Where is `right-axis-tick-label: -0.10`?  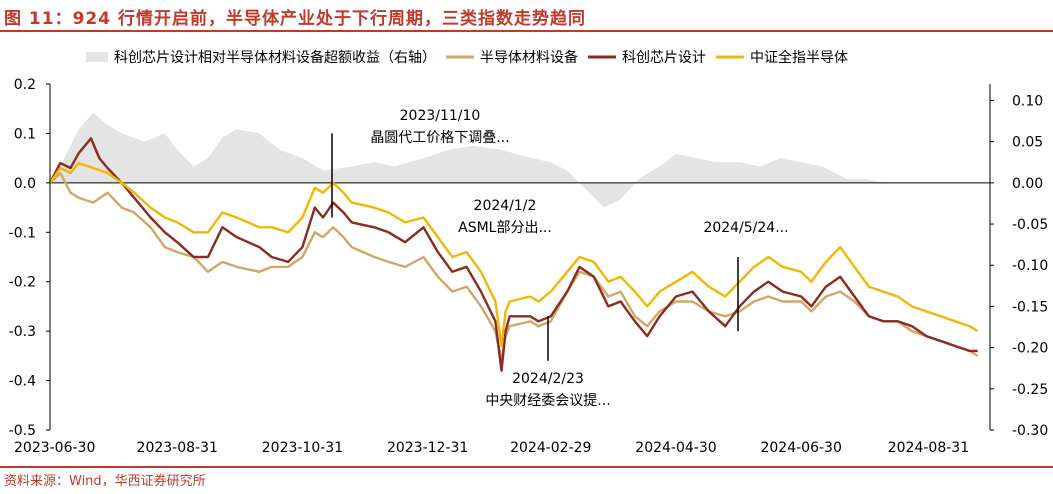
right-axis-tick-label: -0.10 is located at coordinates (1030, 266).